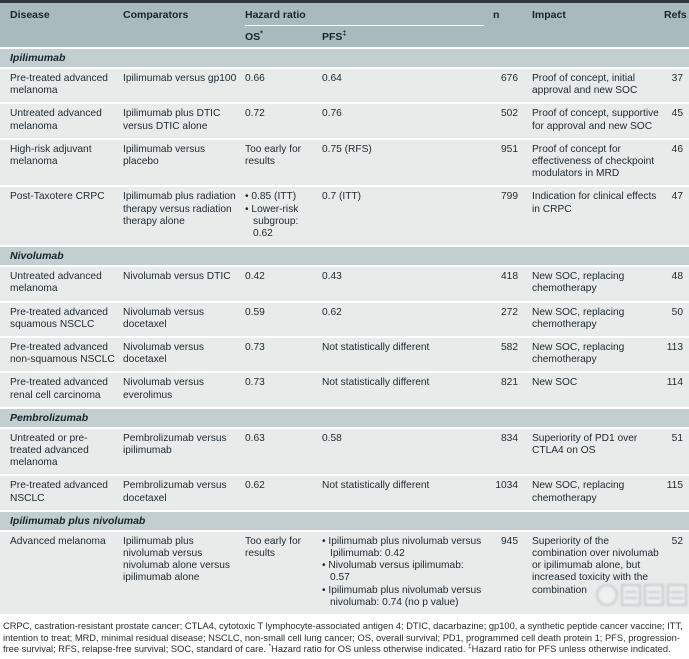 The height and width of the screenshot is (659, 689). Describe the element at coordinates (506, 486) in the screenshot. I see `n-cell: 1034` at that location.